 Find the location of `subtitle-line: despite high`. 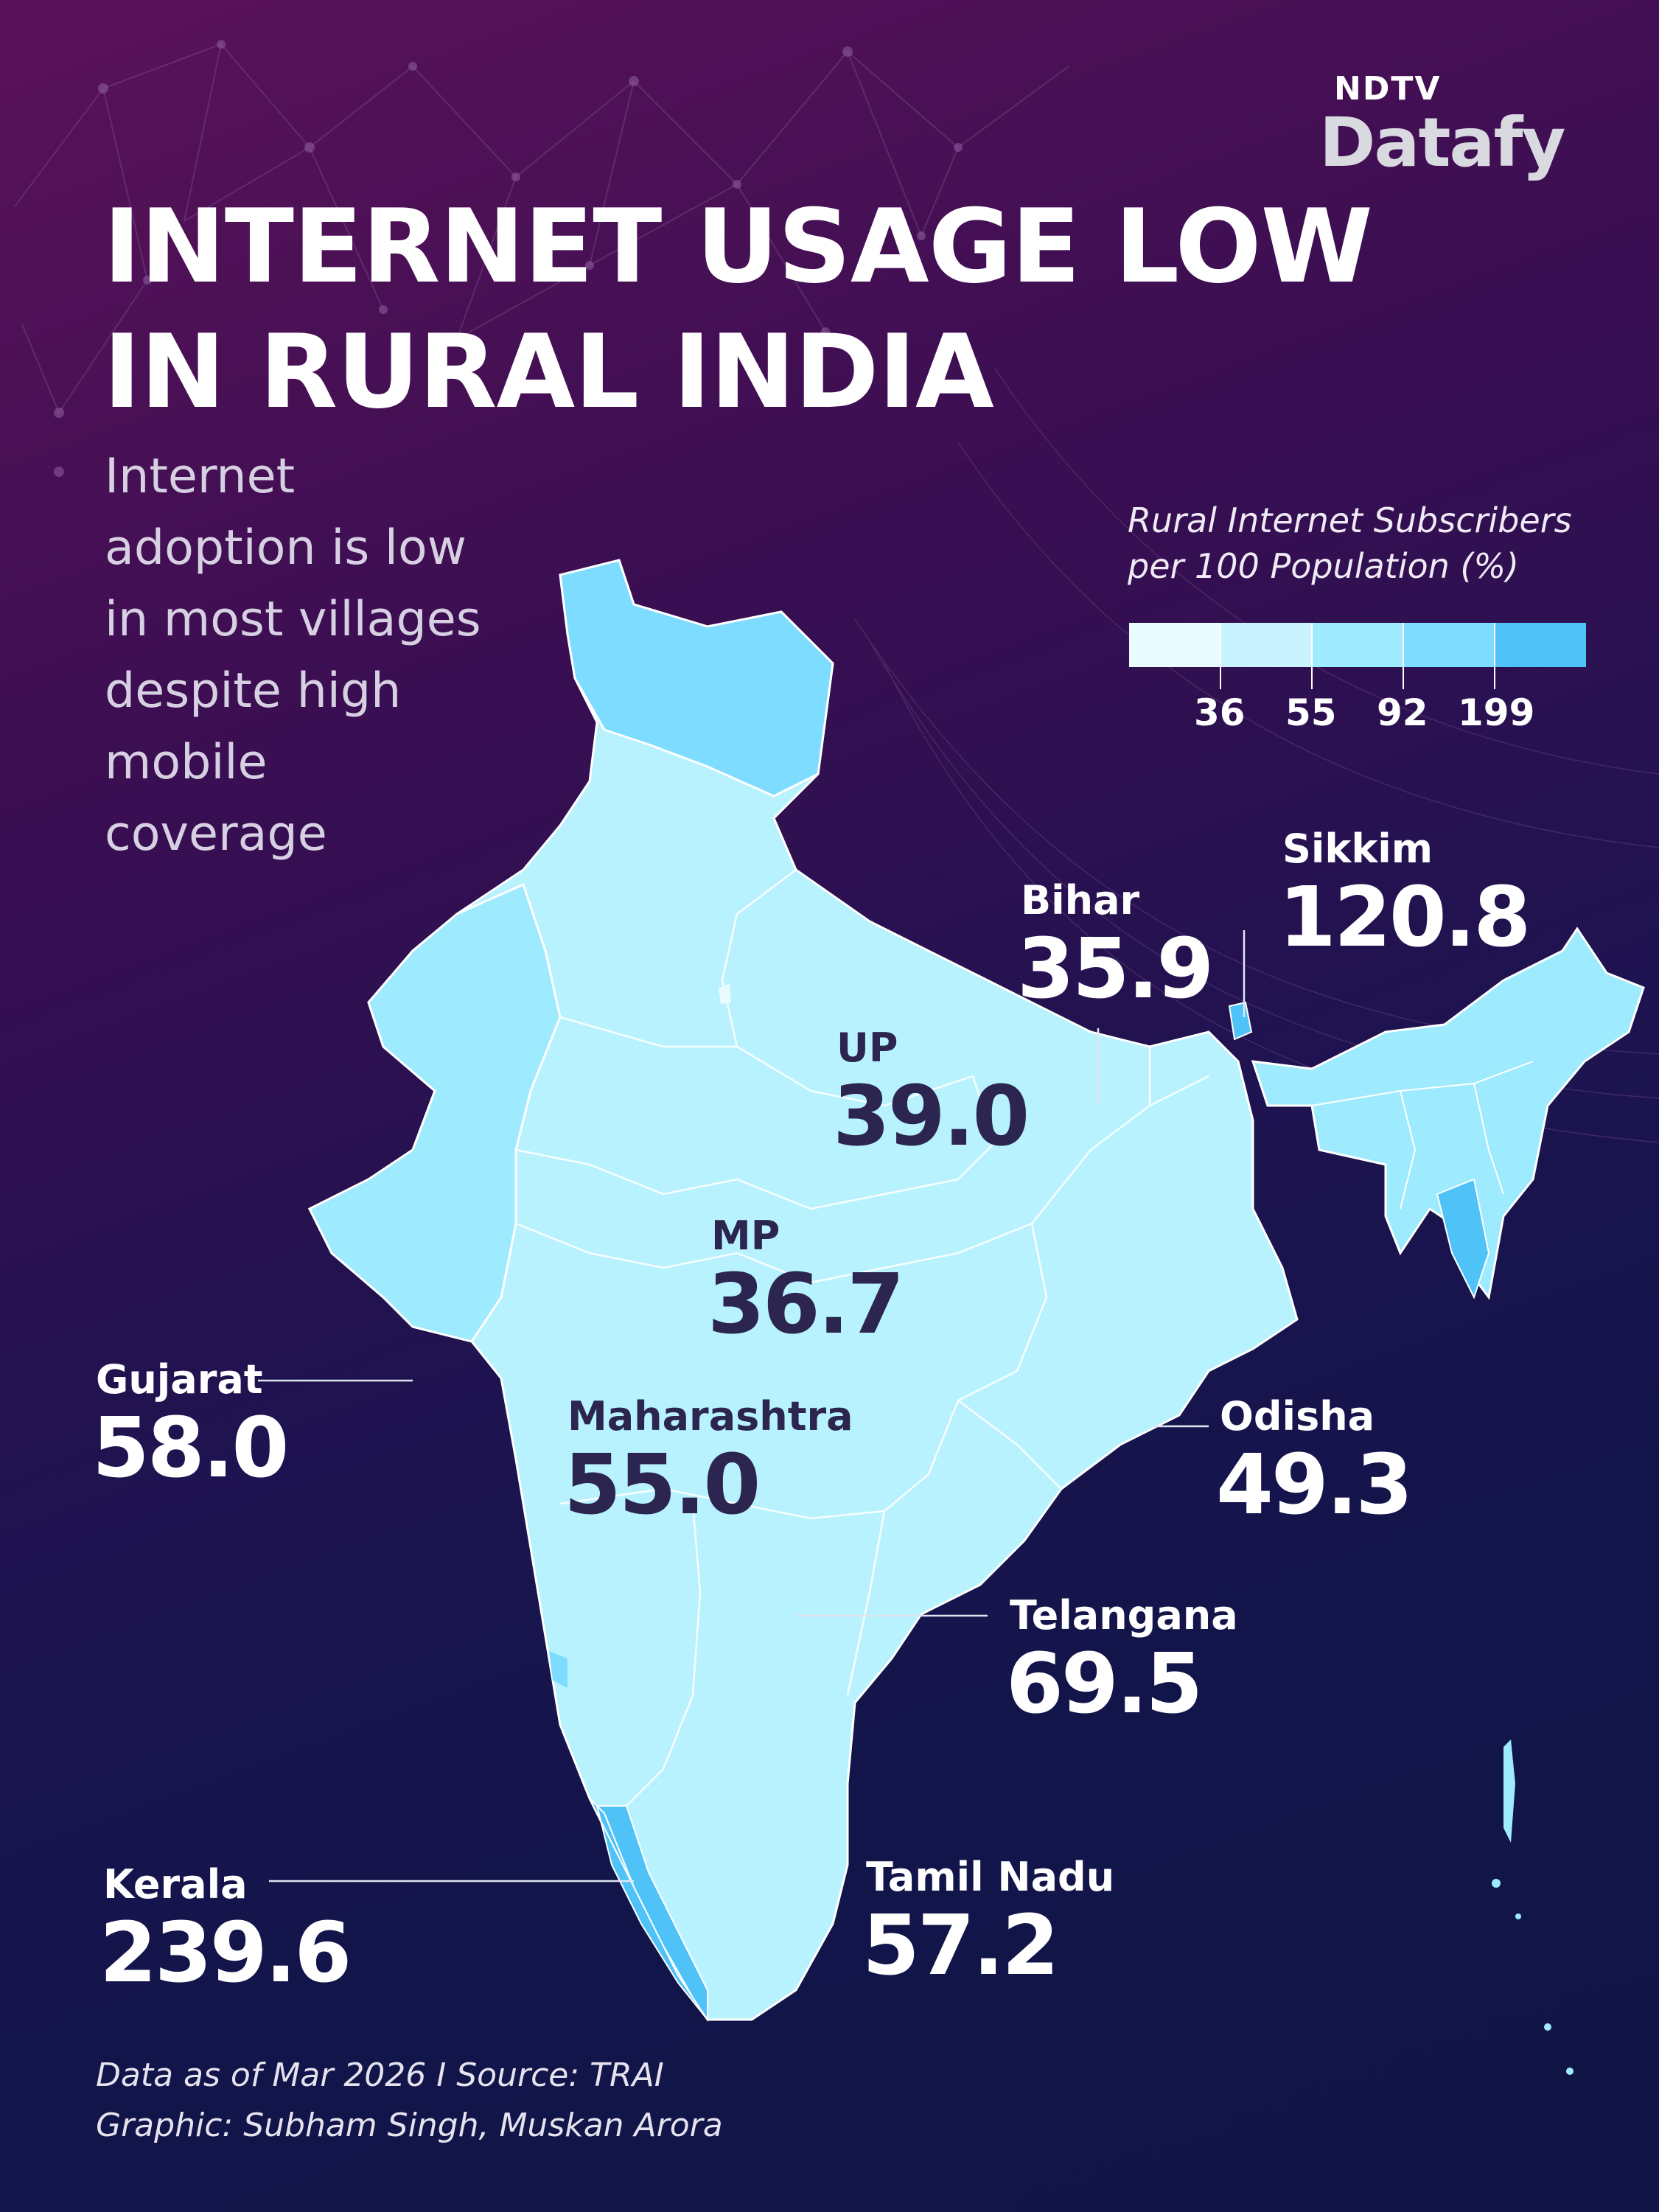

subtitle-line: despite high is located at coordinates (253, 691).